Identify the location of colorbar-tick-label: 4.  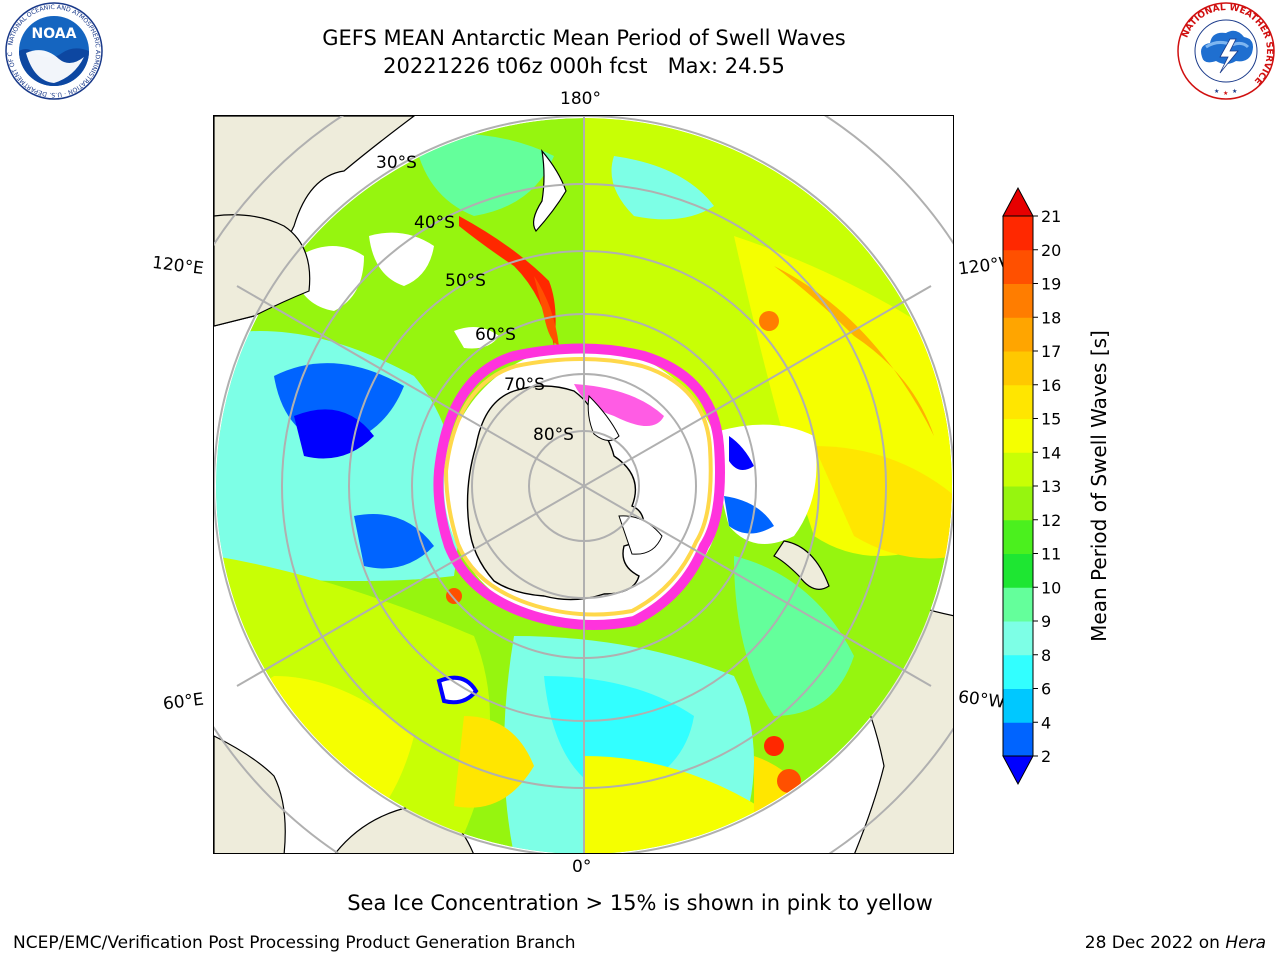
(1046, 722).